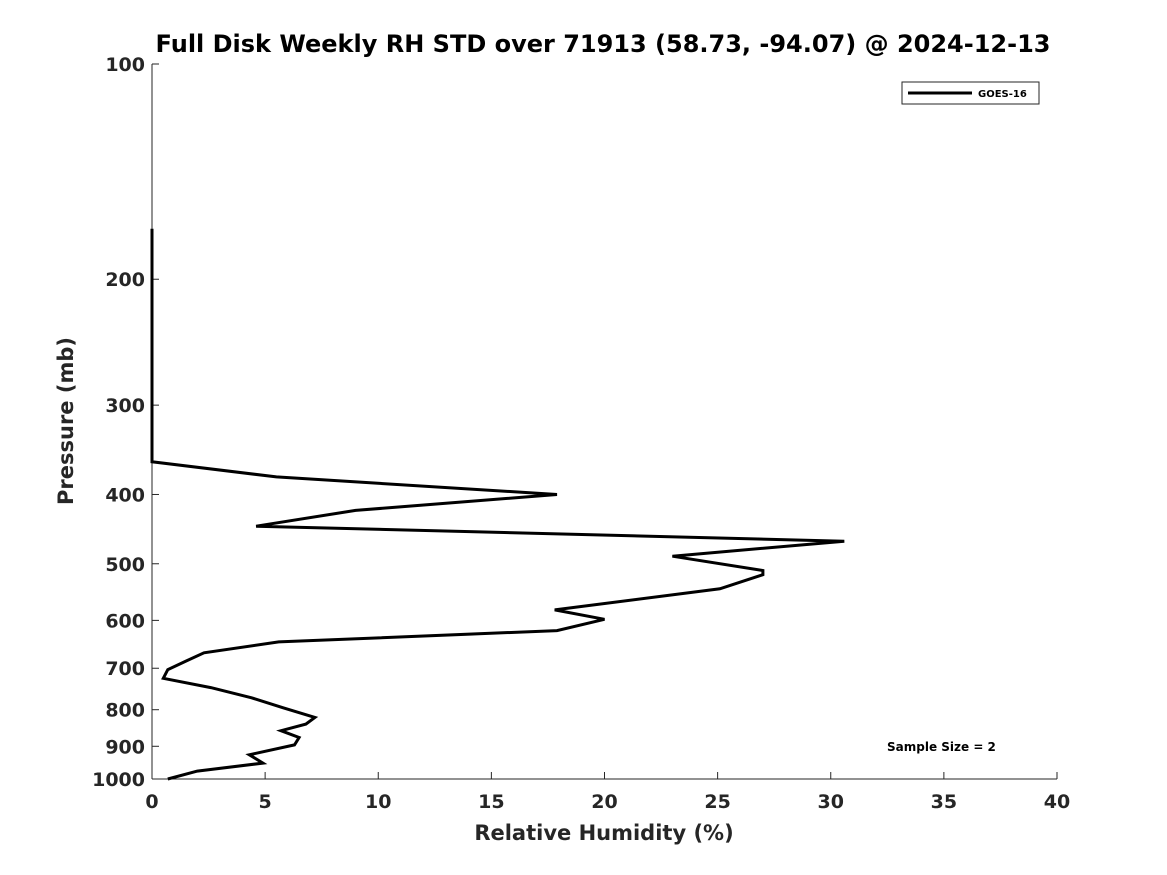 This screenshot has height=875, width=1167. Describe the element at coordinates (66, 421) in the screenshot. I see `y-axis-label: Pressure (mb)` at that location.